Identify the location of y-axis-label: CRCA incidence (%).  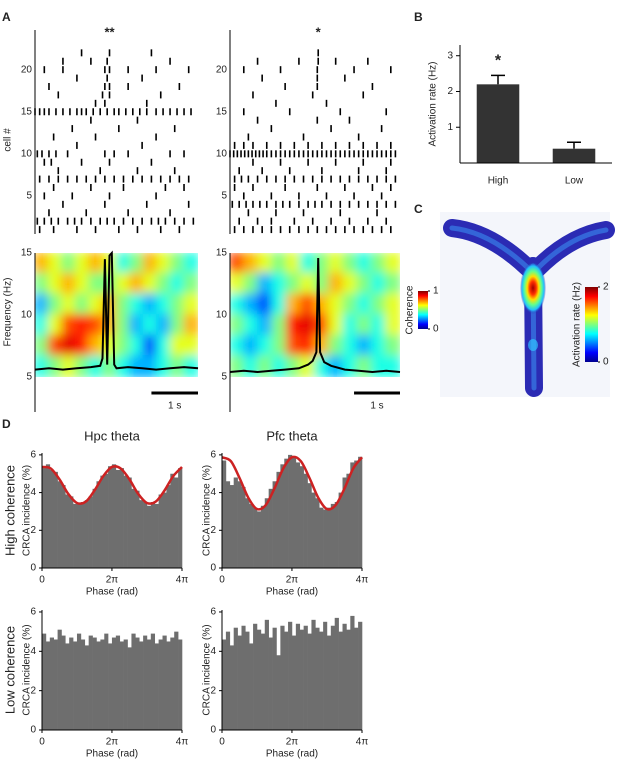
(27, 669).